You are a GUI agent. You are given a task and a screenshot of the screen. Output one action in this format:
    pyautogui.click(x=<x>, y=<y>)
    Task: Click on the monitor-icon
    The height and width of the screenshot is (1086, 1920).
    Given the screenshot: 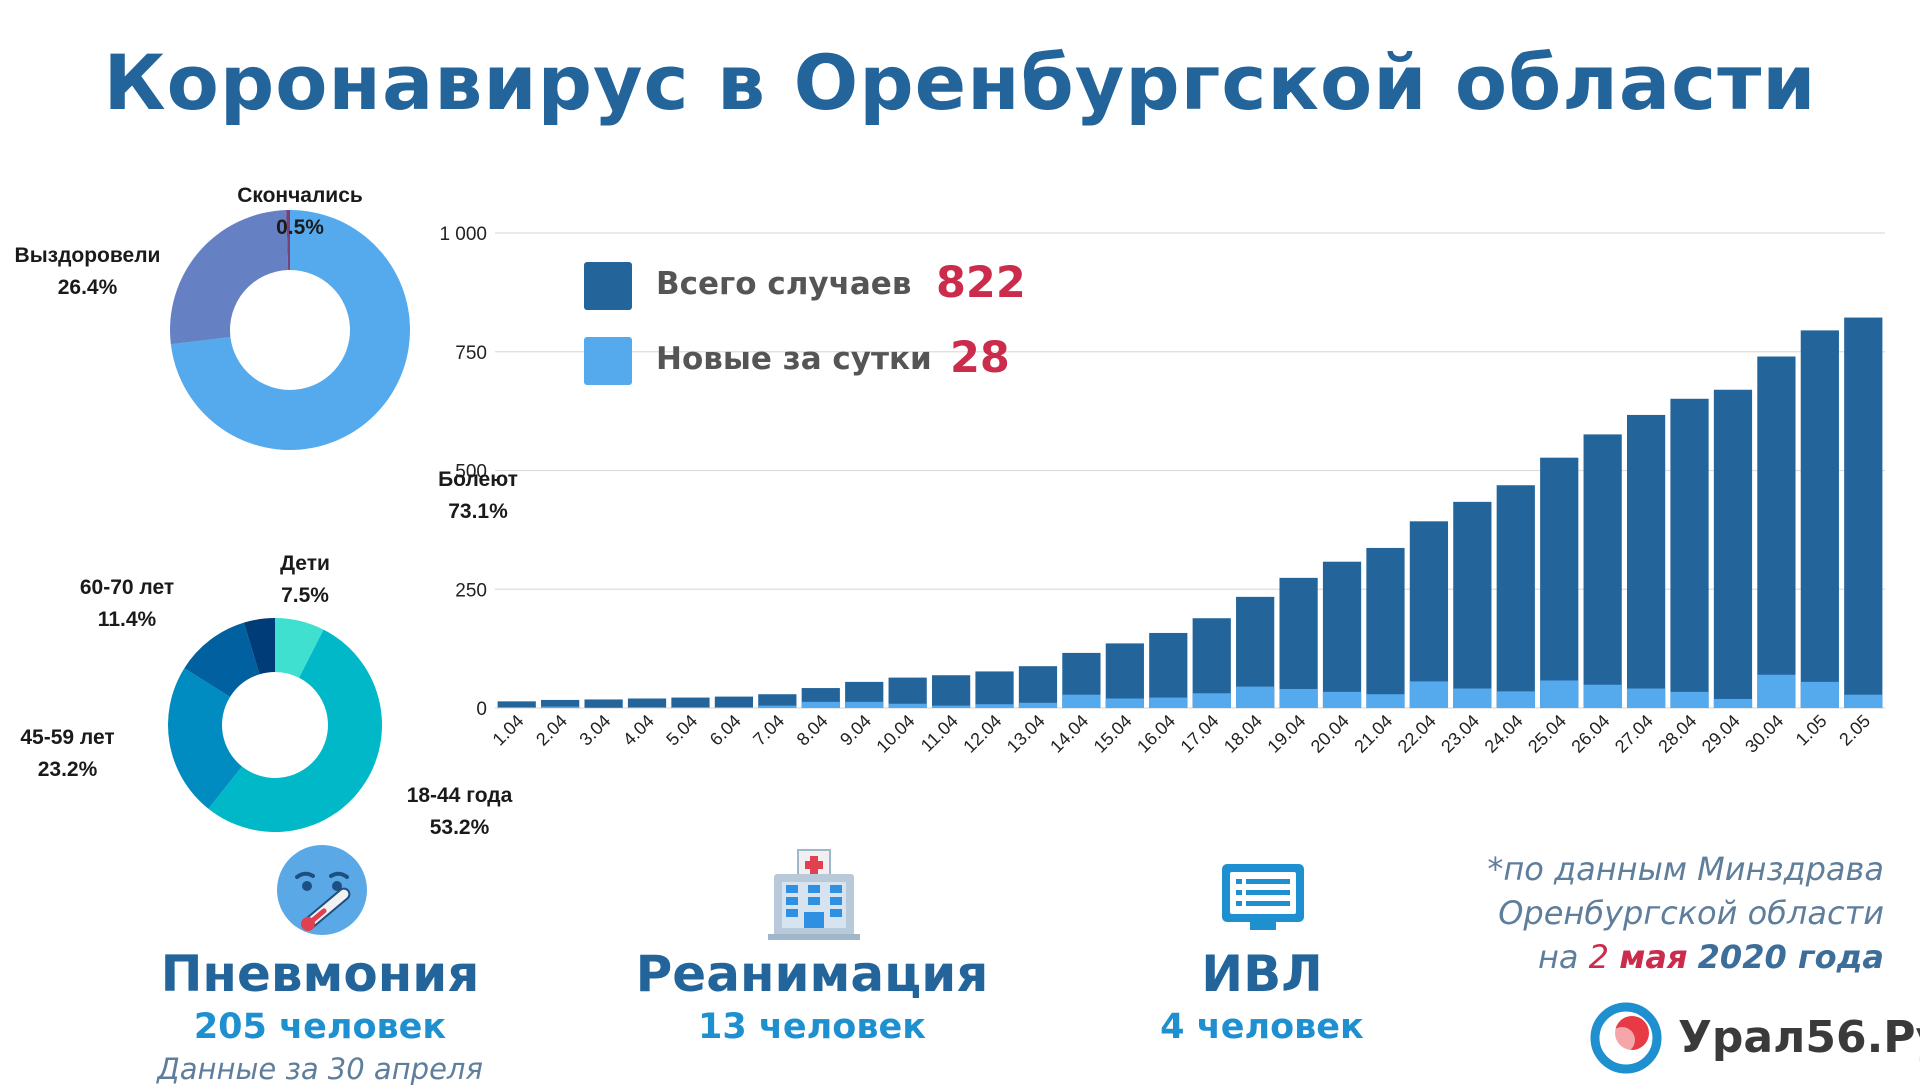 What is the action you would take?
    pyautogui.click(x=1263, y=900)
    